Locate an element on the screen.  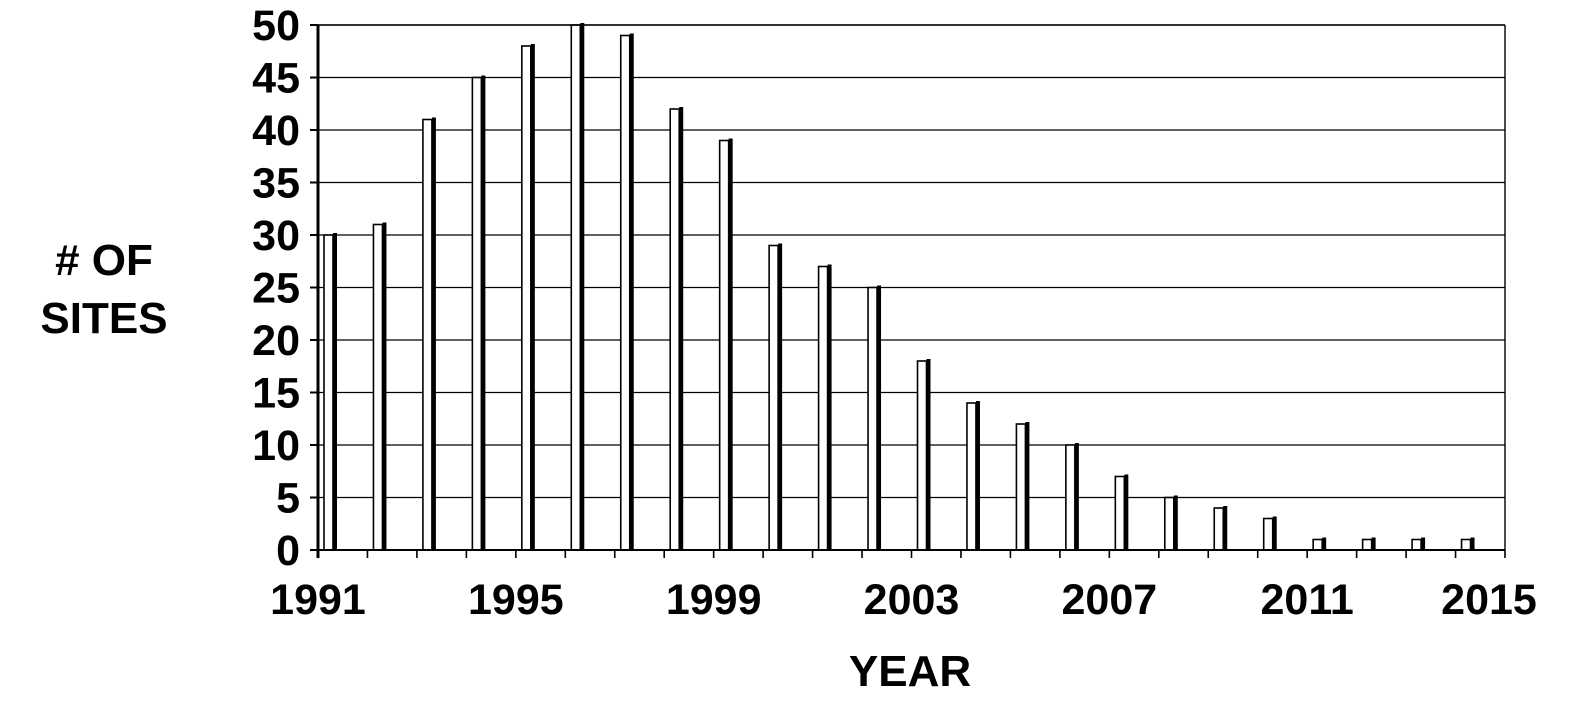
bar-1991-face is located at coordinates (328, 392).